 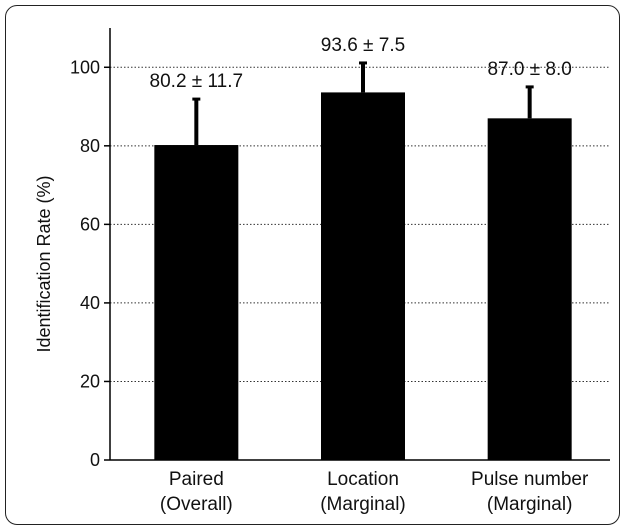 I want to click on data-labels: 80.2 ± 11.7 93.6 ± 7.5 87.0 ± 8.0, so click(x=361, y=63).